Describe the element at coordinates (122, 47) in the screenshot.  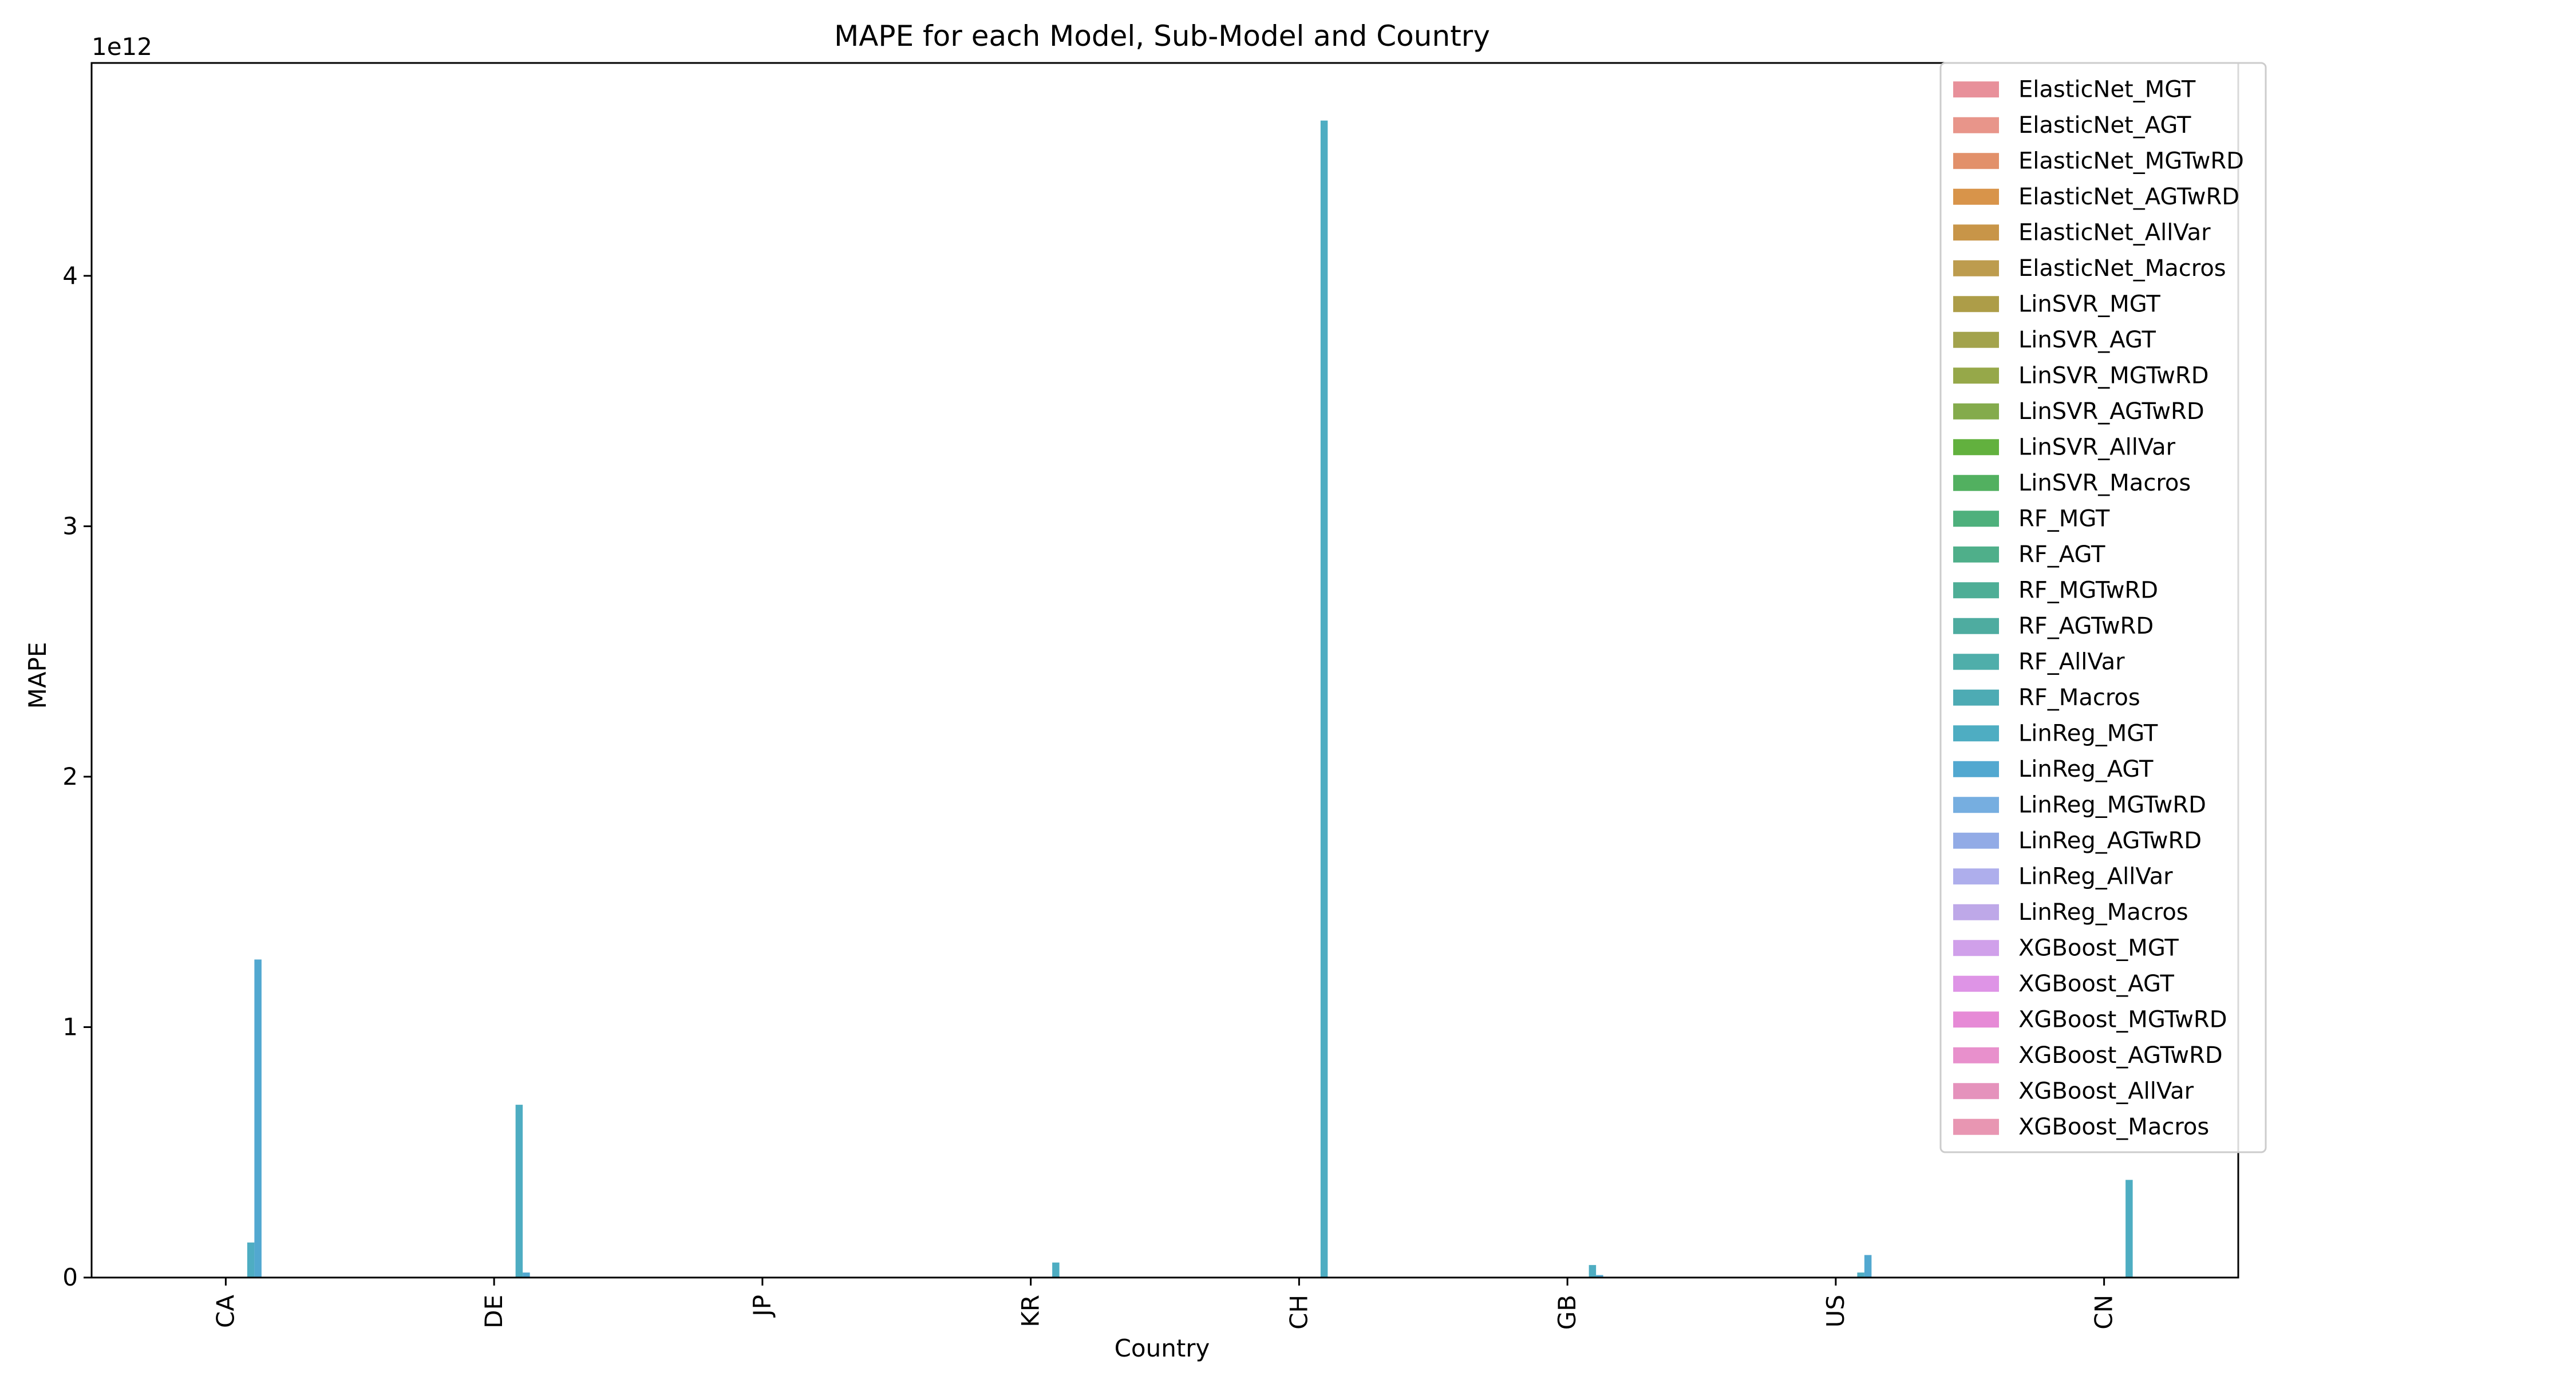
I see `y-axis-offset-label: 1e12` at that location.